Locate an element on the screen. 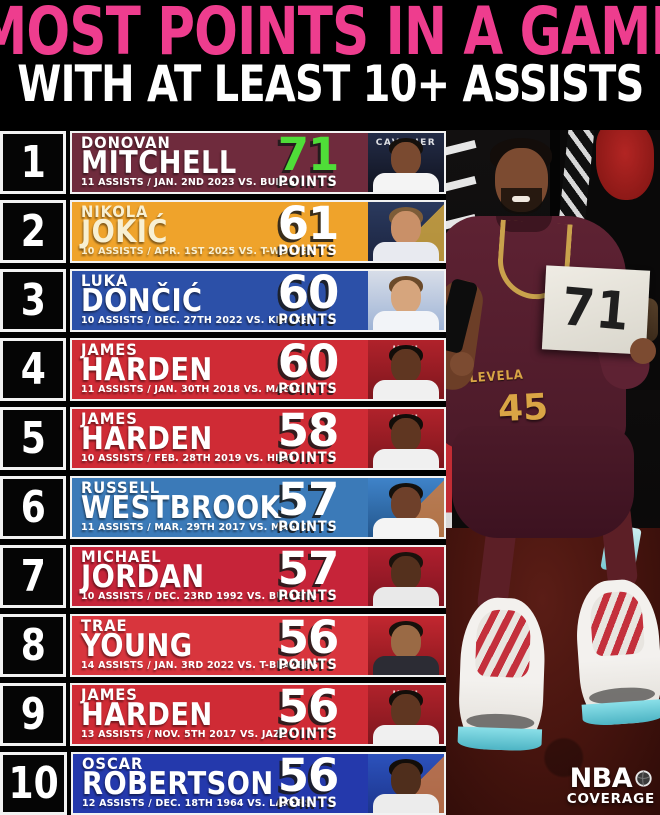  red-laces is located at coordinates (617, 623).